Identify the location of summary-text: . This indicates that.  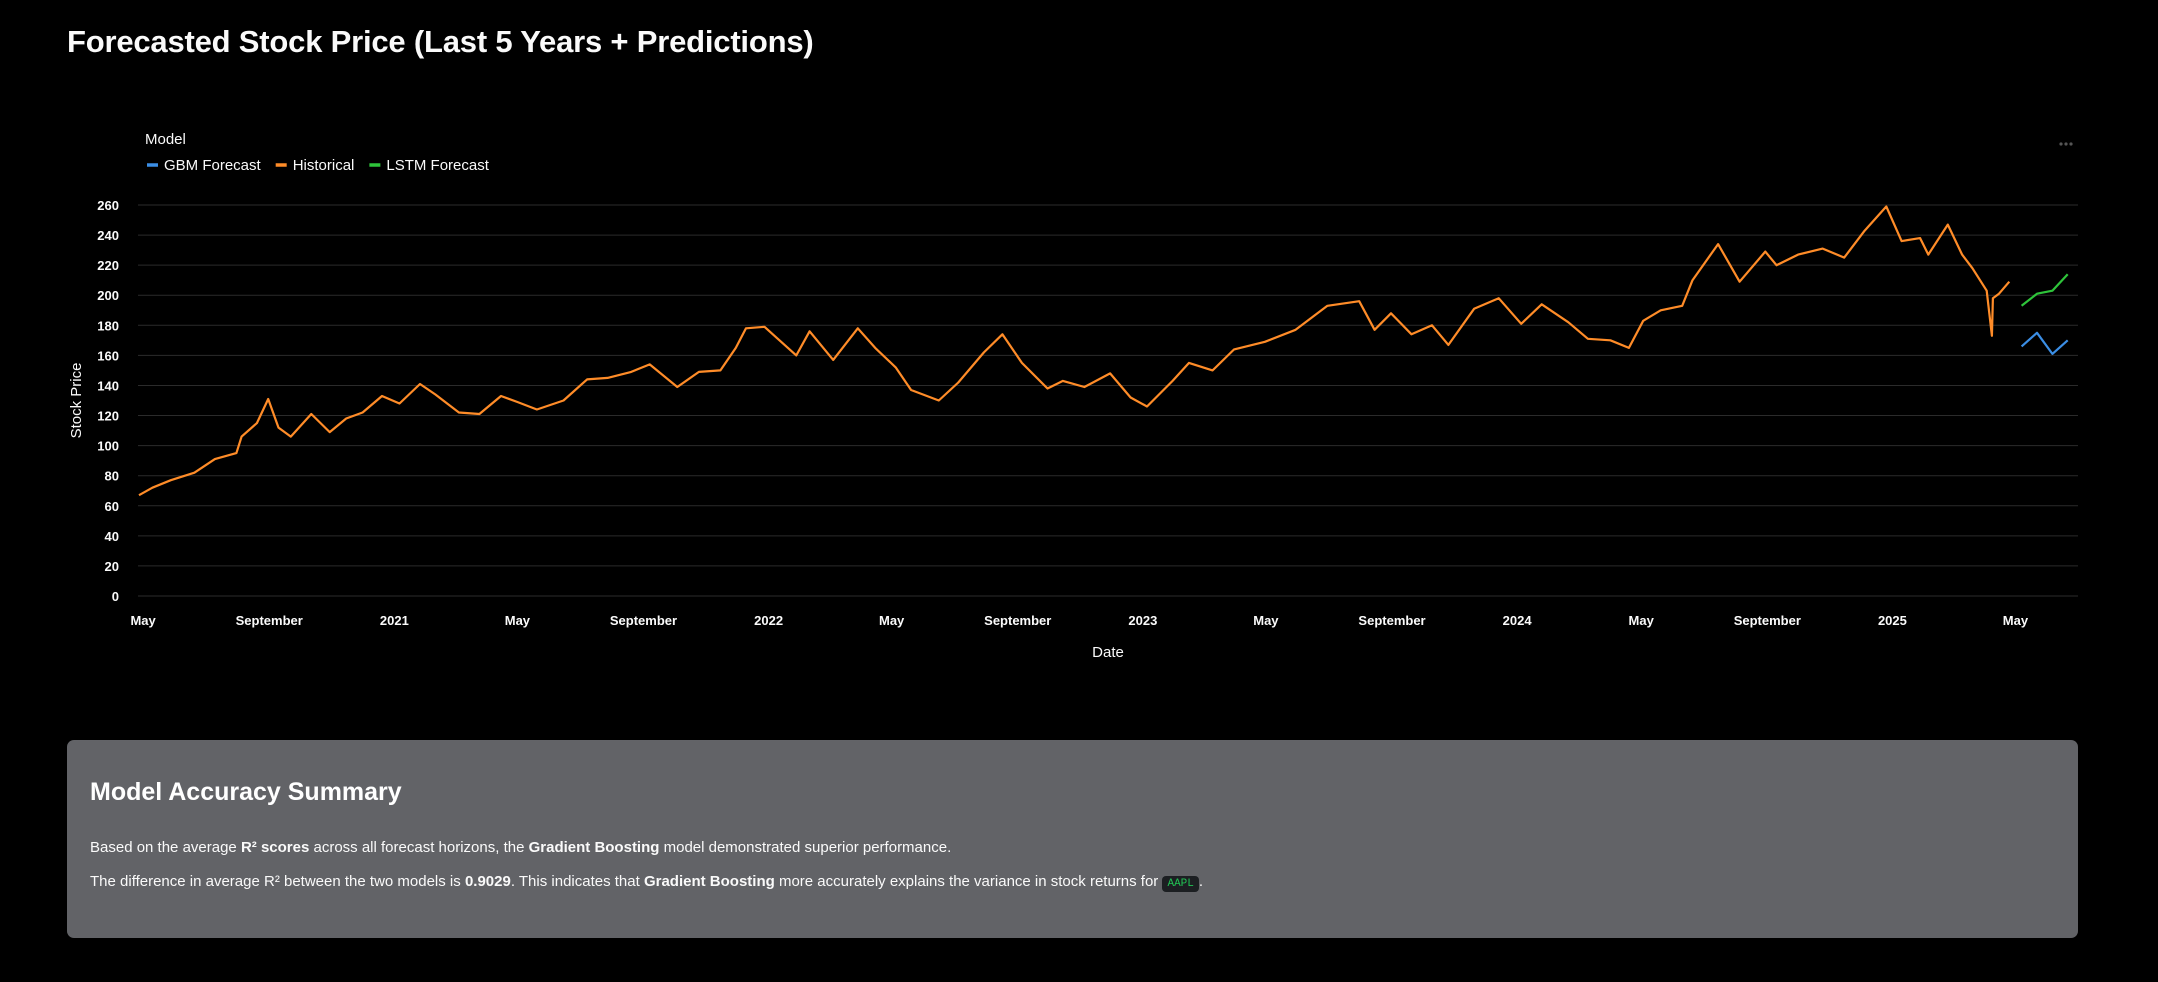
(577, 881).